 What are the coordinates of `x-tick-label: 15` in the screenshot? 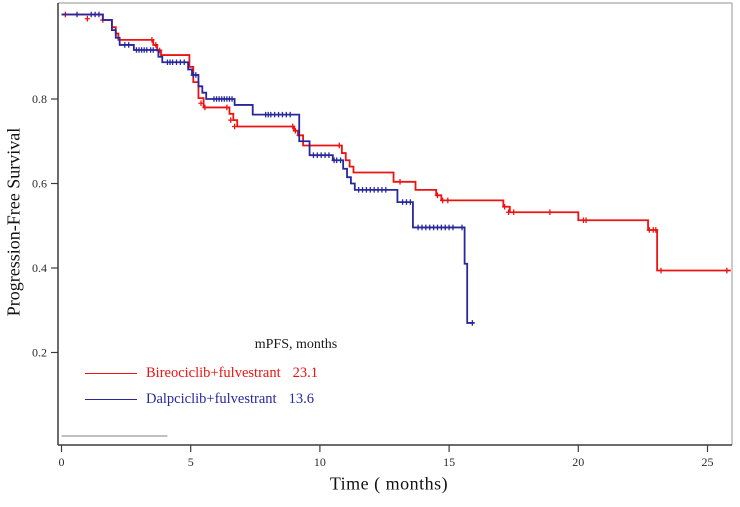 It's located at (449, 462).